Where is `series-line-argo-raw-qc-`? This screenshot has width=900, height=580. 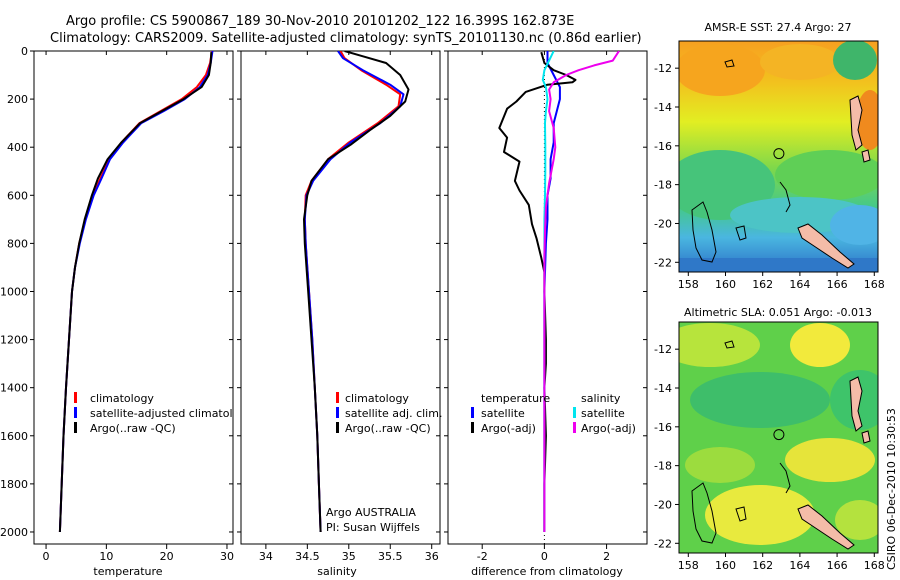
series-line-argo-raw-qc- is located at coordinates (356, 292).